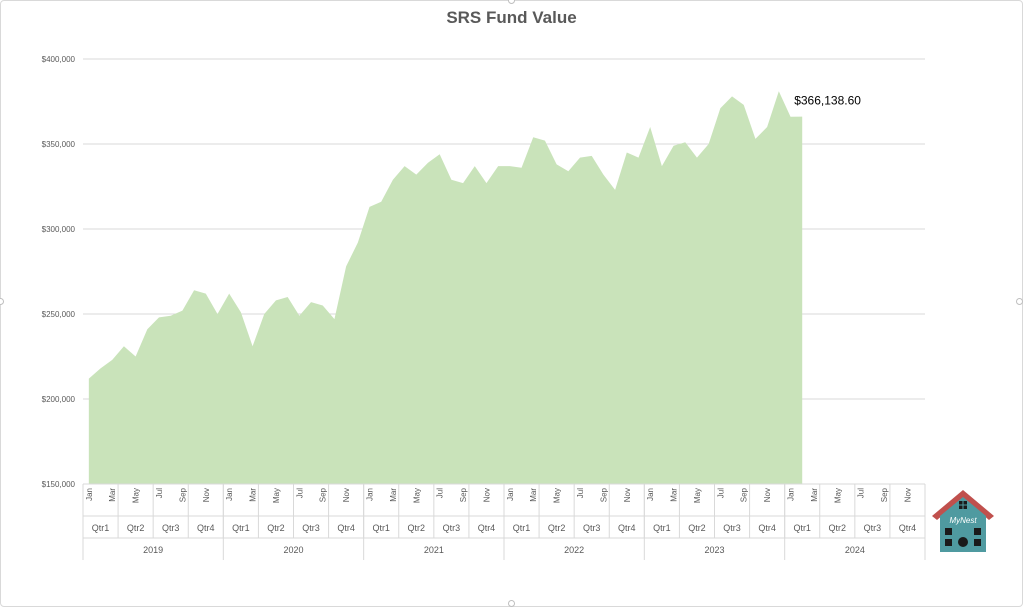 The image size is (1023, 607). What do you see at coordinates (714, 550) in the screenshot?
I see `x-year-label: 2023` at bounding box center [714, 550].